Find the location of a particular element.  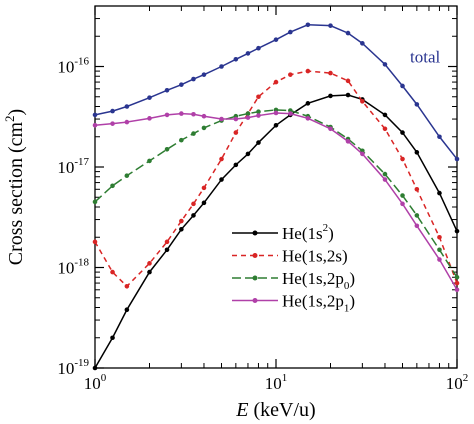

y-axis-label-sup: 2 is located at coordinates (9, 118).